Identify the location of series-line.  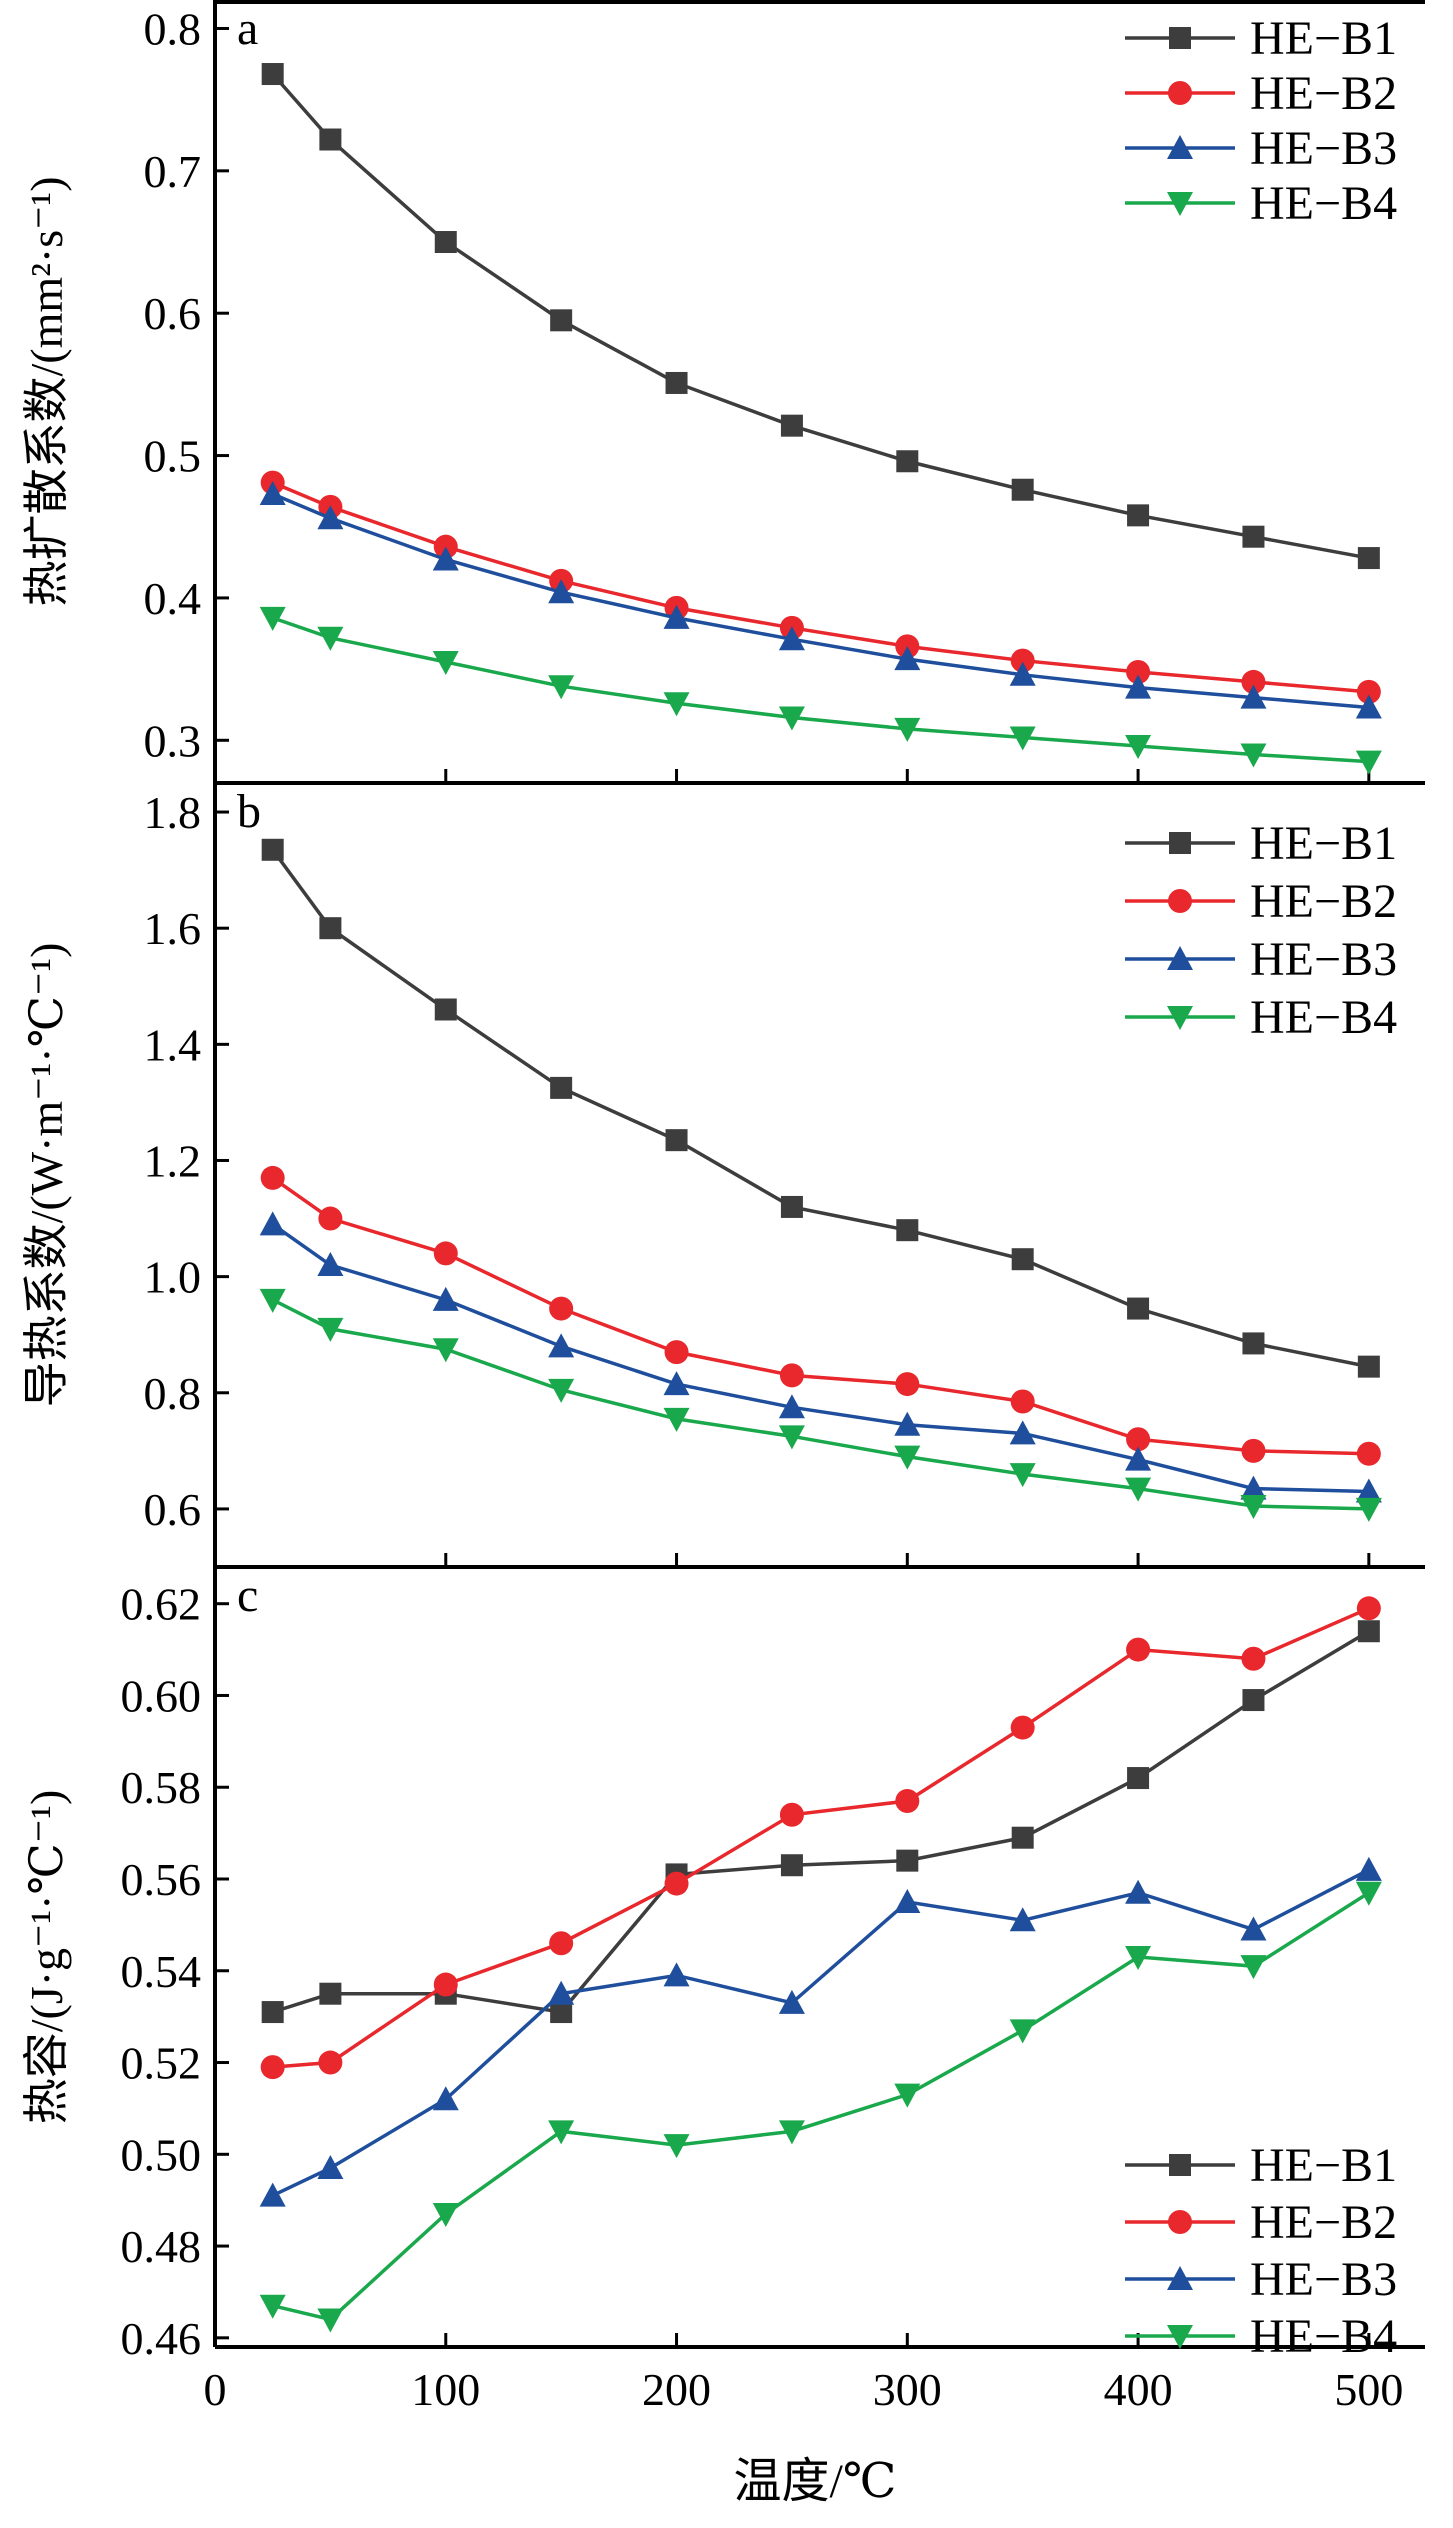
(820, 1358).